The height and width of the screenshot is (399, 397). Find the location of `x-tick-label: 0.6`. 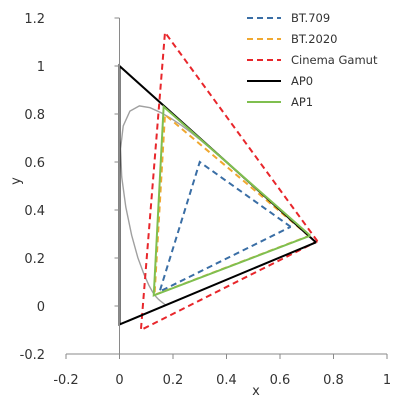

x-tick-label: 0.6 is located at coordinates (280, 380).